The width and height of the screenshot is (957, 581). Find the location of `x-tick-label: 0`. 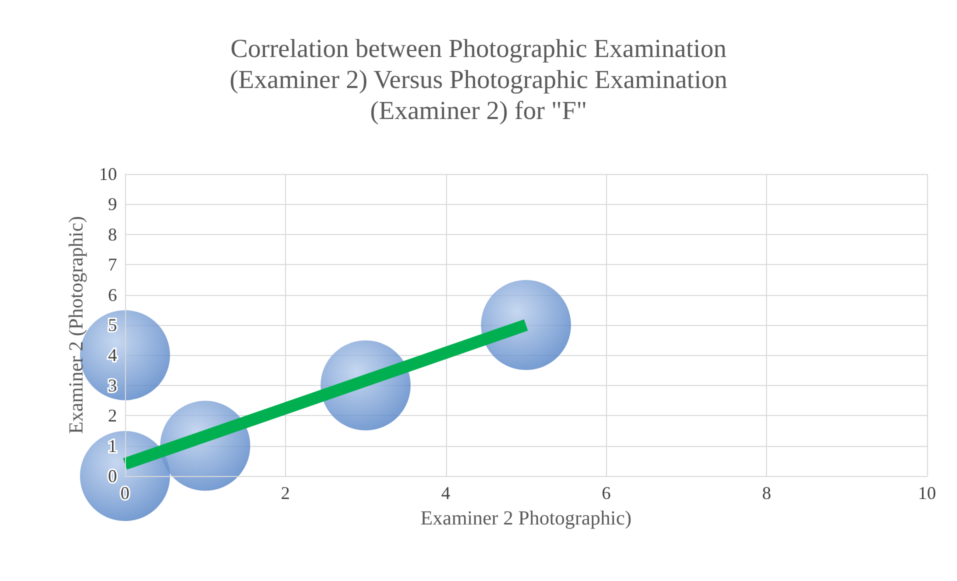

x-tick-label: 0 is located at coordinates (125, 493).